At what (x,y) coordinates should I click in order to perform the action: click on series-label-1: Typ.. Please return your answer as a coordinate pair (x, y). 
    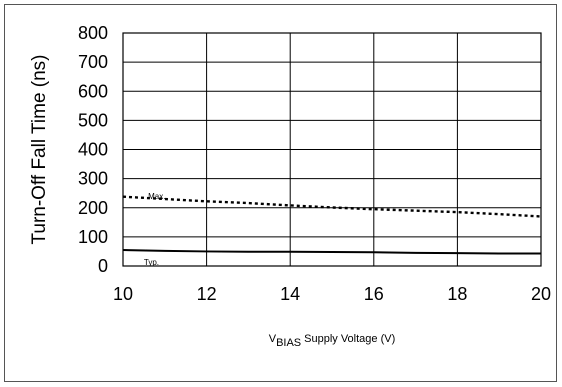
    Looking at the image, I should click on (151, 262).